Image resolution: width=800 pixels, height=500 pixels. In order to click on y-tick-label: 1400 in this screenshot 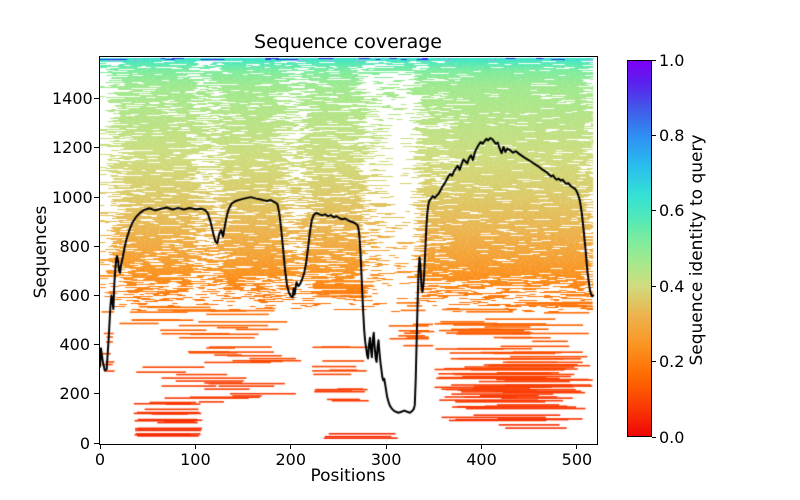, I will do `click(72, 99)`.